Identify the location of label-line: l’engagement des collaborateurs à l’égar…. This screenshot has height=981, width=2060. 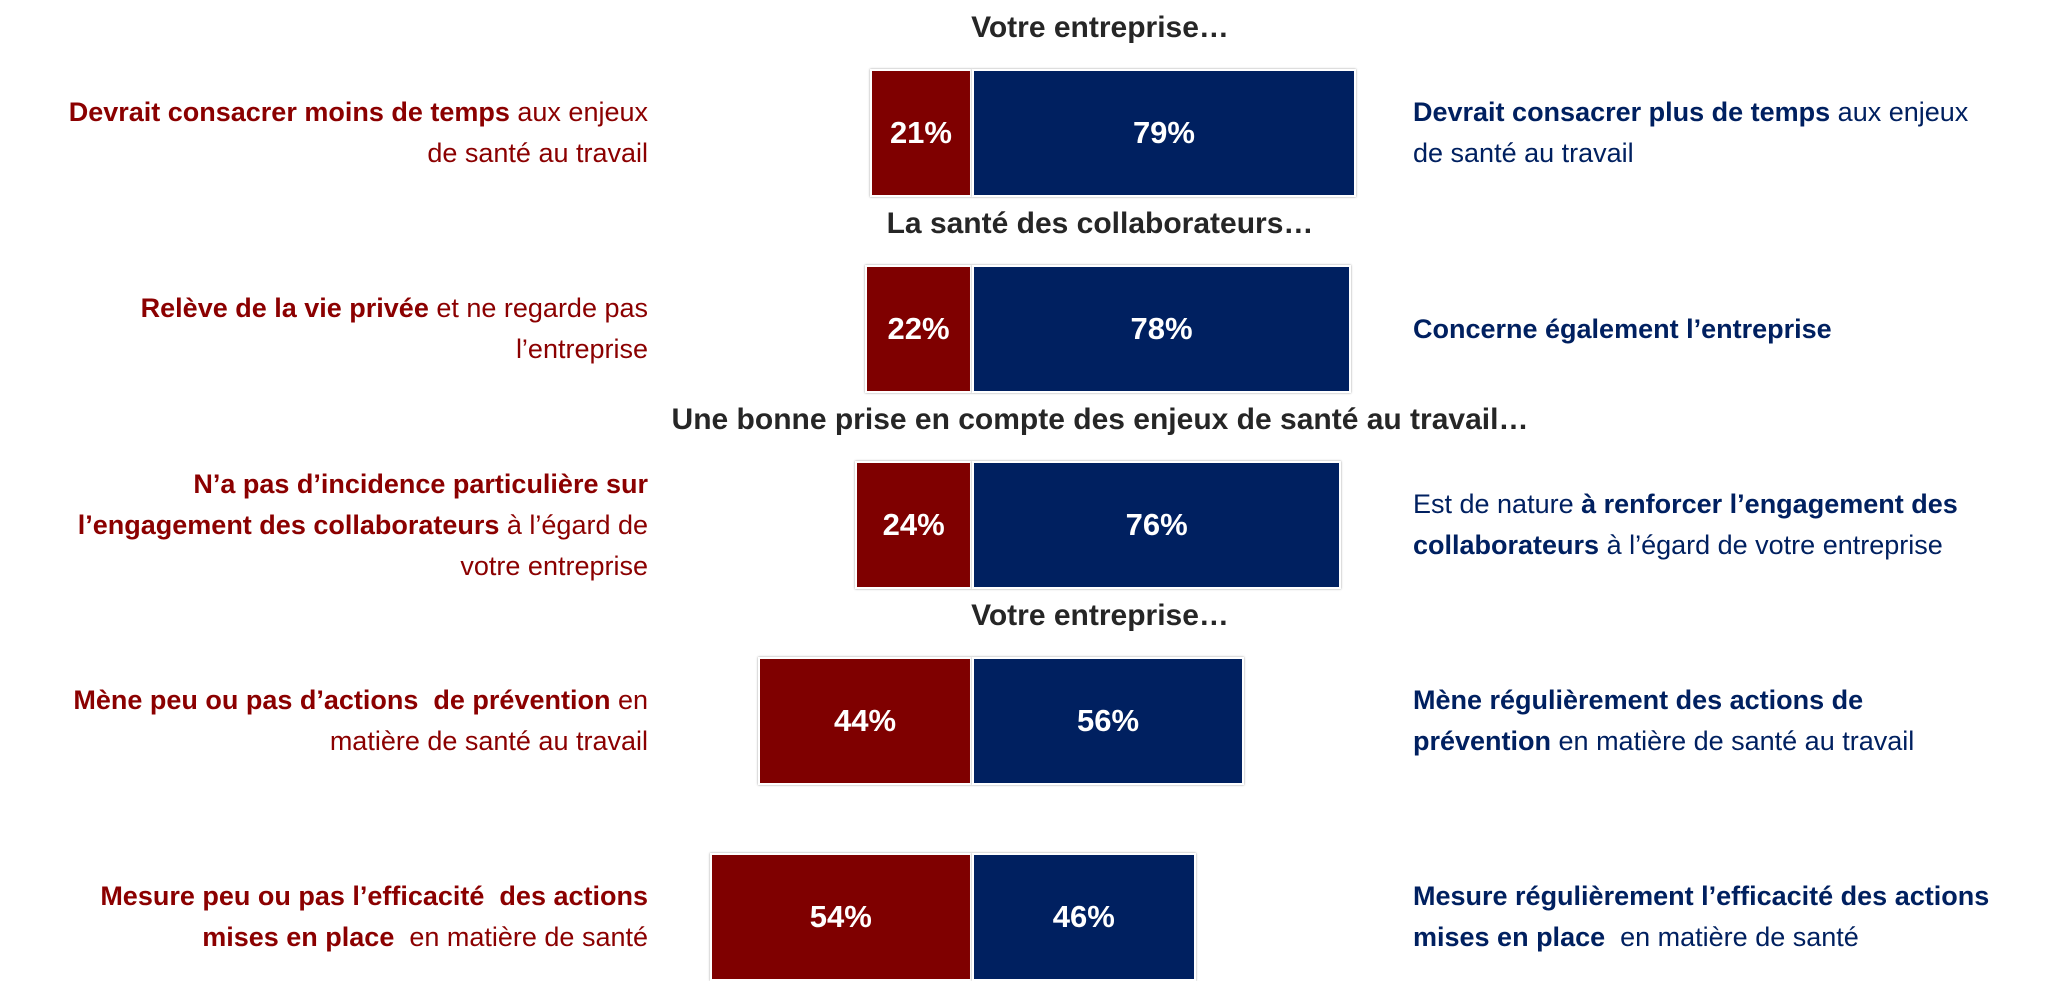
(324, 525).